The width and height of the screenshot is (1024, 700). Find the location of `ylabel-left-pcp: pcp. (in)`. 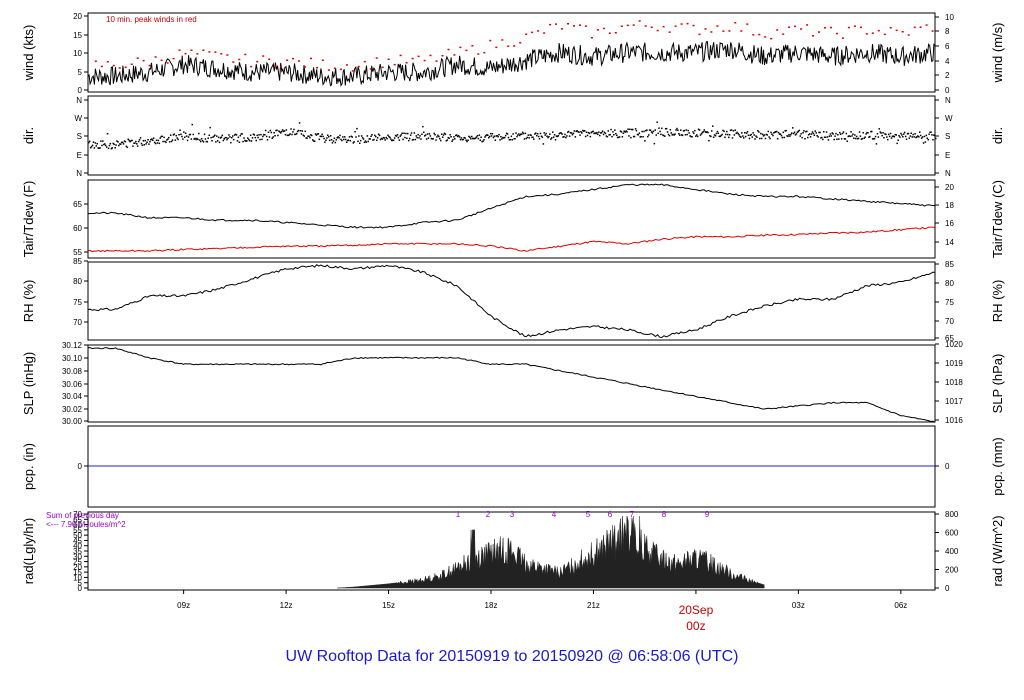

ylabel-left-pcp: pcp. (in) is located at coordinates (28, 466).